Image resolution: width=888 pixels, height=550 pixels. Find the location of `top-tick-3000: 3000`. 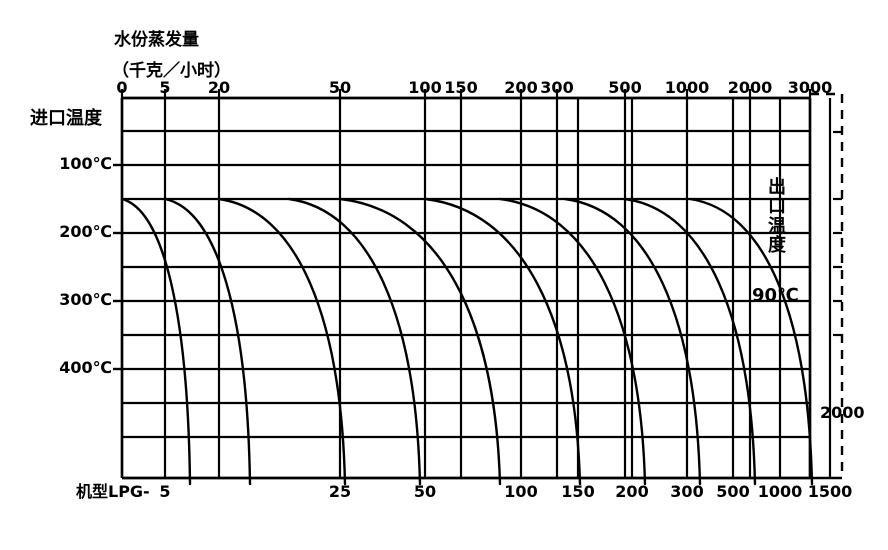

top-tick-3000: 3000 is located at coordinates (810, 87).